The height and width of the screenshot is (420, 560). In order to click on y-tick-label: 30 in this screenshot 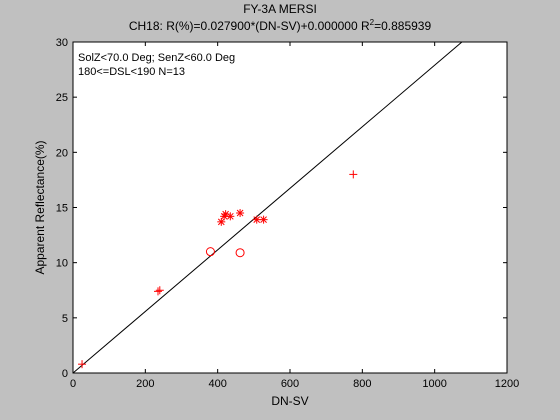, I will do `click(62, 43)`.